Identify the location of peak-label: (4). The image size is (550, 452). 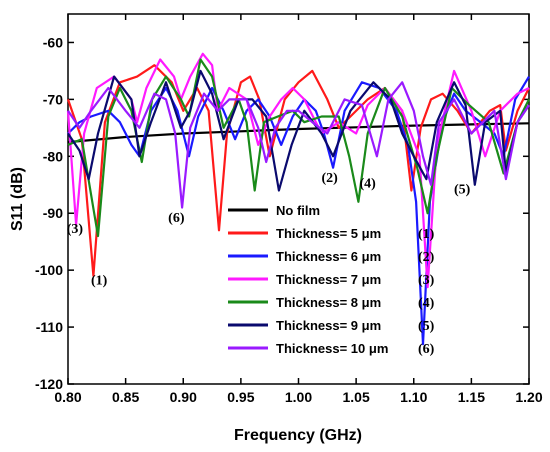
(367, 184).